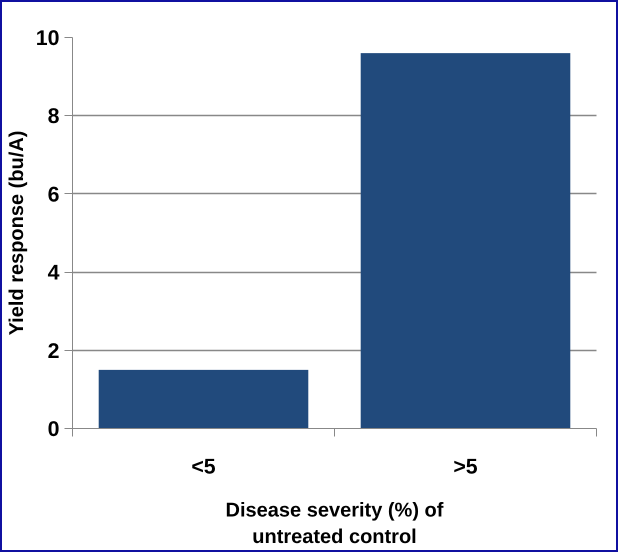  Describe the element at coordinates (48, 38) in the screenshot. I see `y-tick-label: 10` at that location.